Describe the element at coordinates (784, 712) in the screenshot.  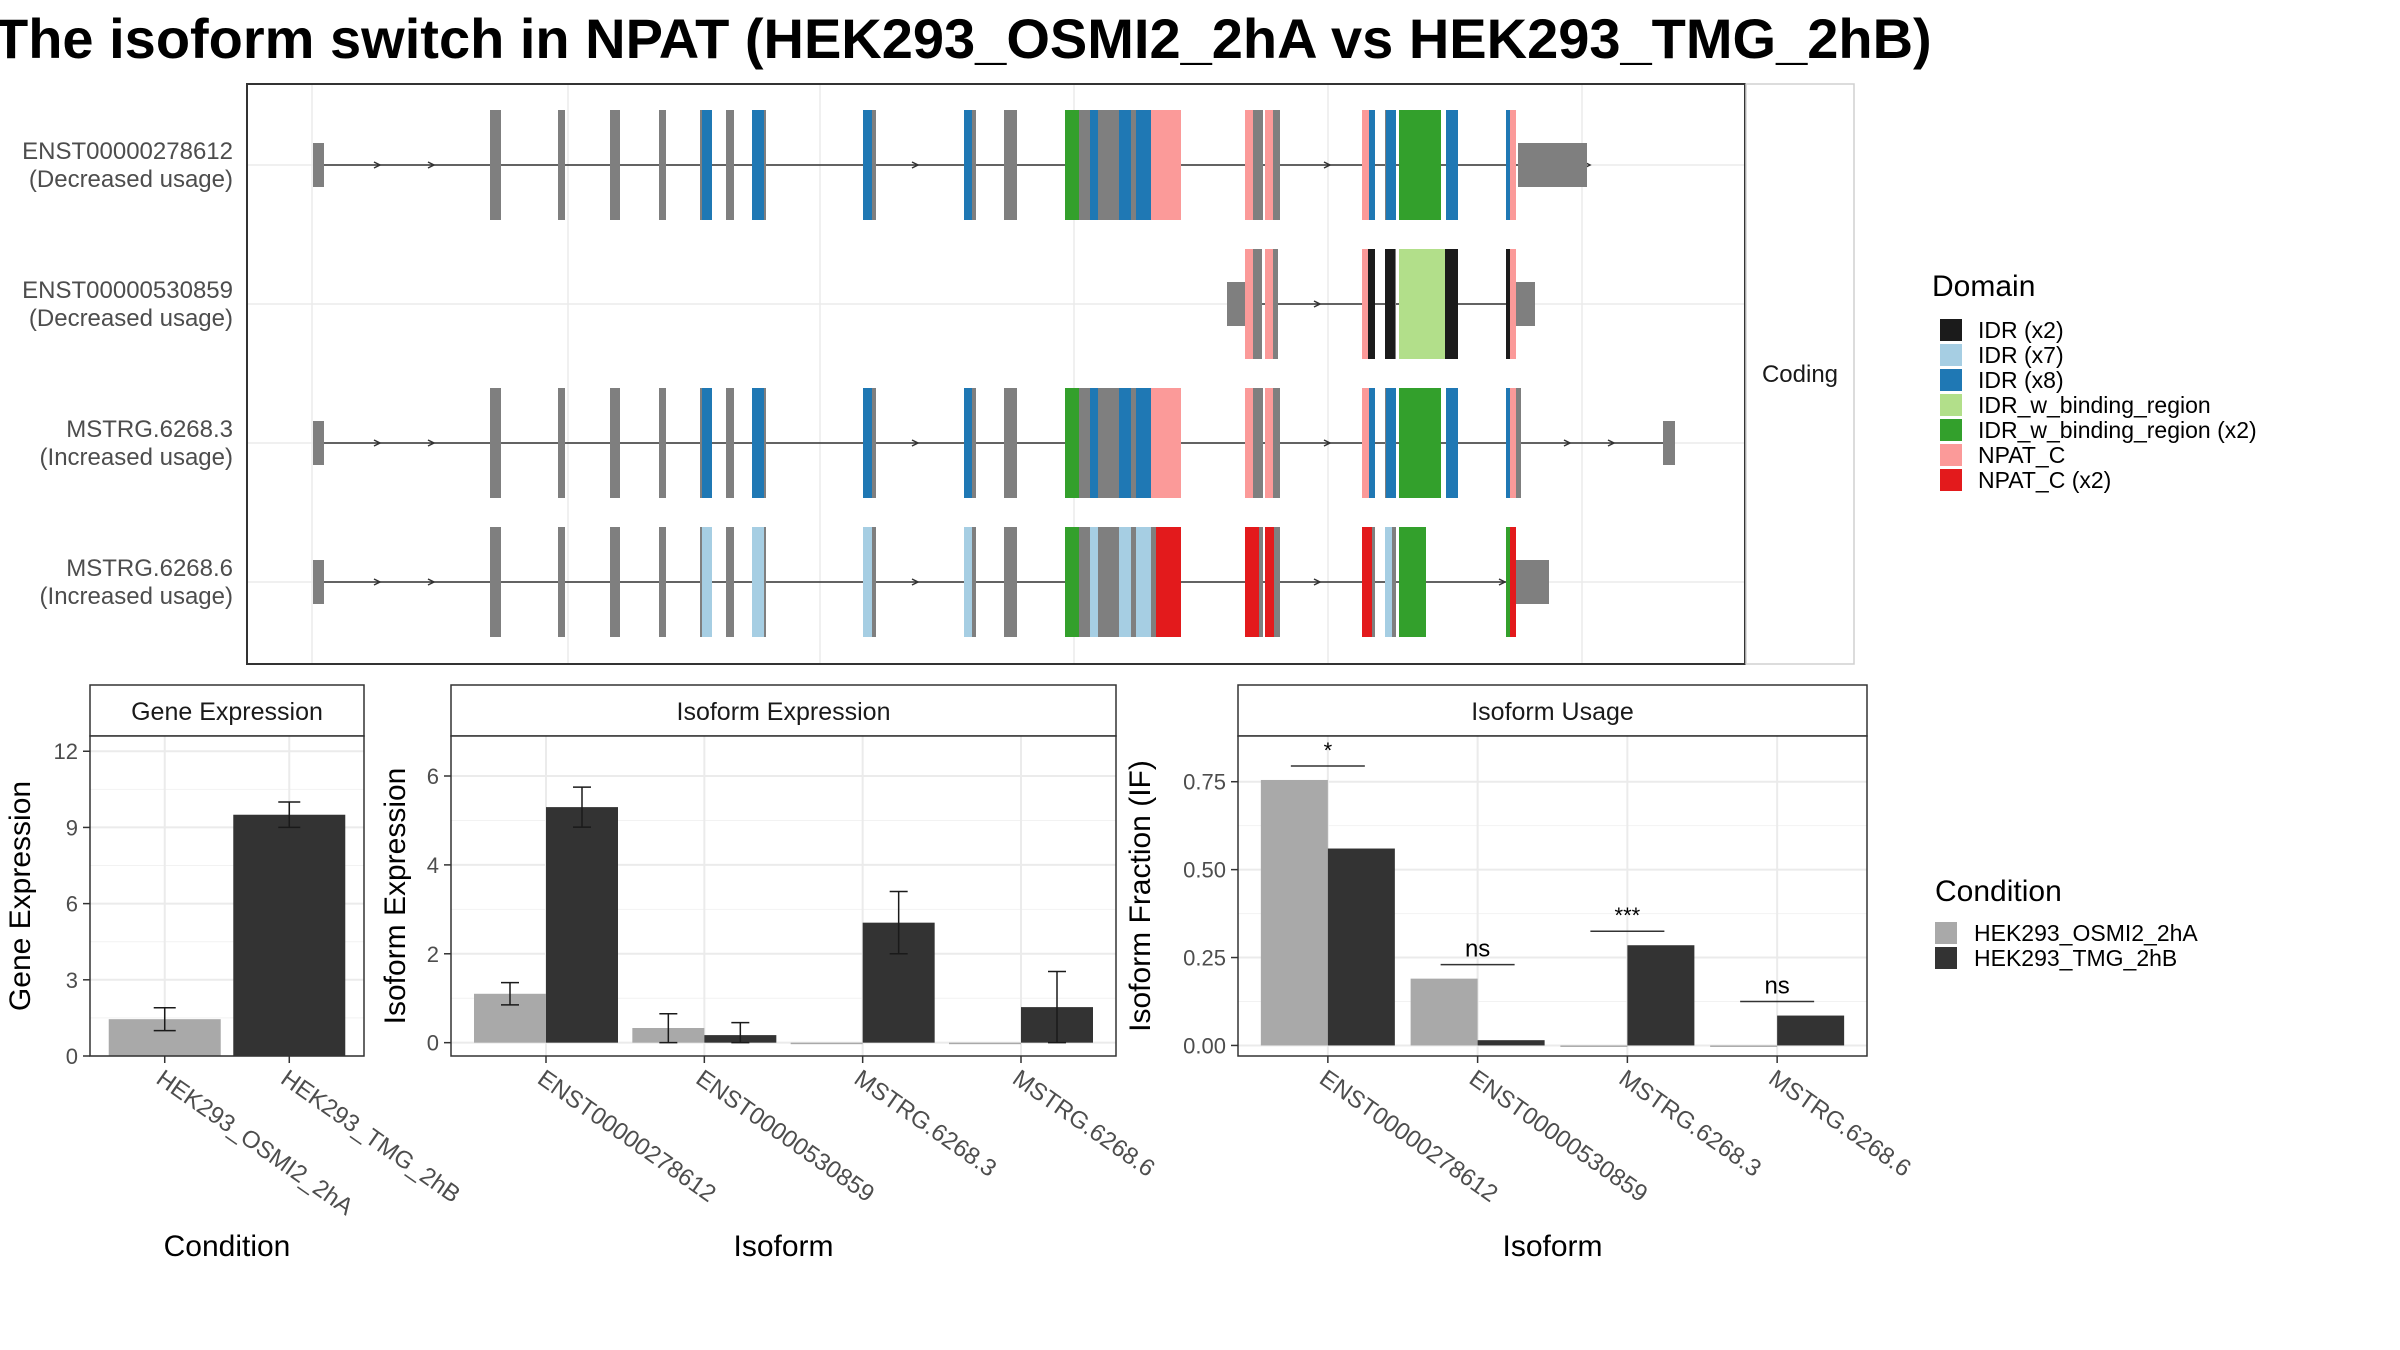
I see `panel-strip-label: Isoform Expression` at that location.